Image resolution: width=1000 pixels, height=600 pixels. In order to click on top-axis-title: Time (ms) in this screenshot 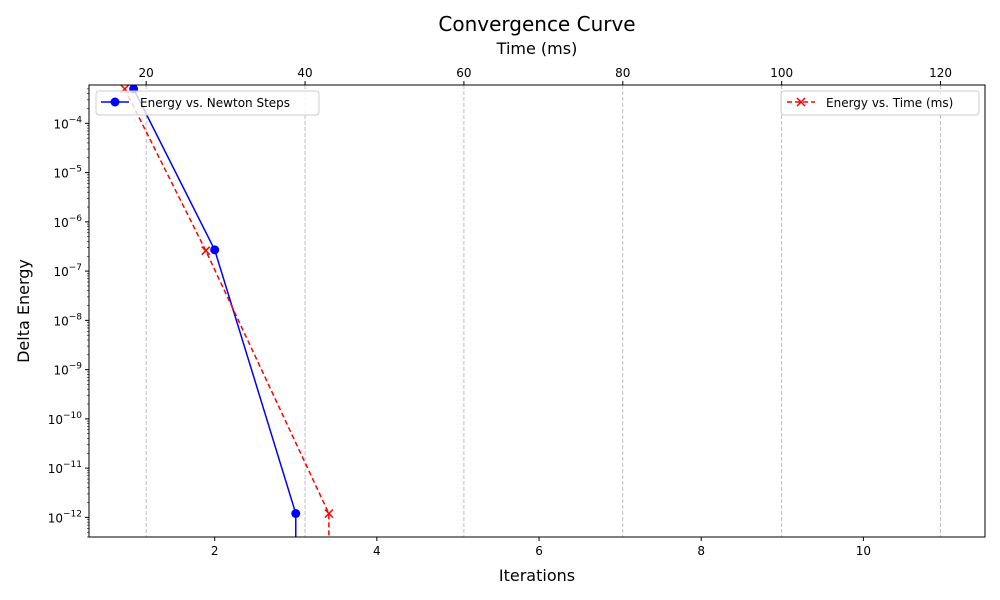, I will do `click(537, 48)`.